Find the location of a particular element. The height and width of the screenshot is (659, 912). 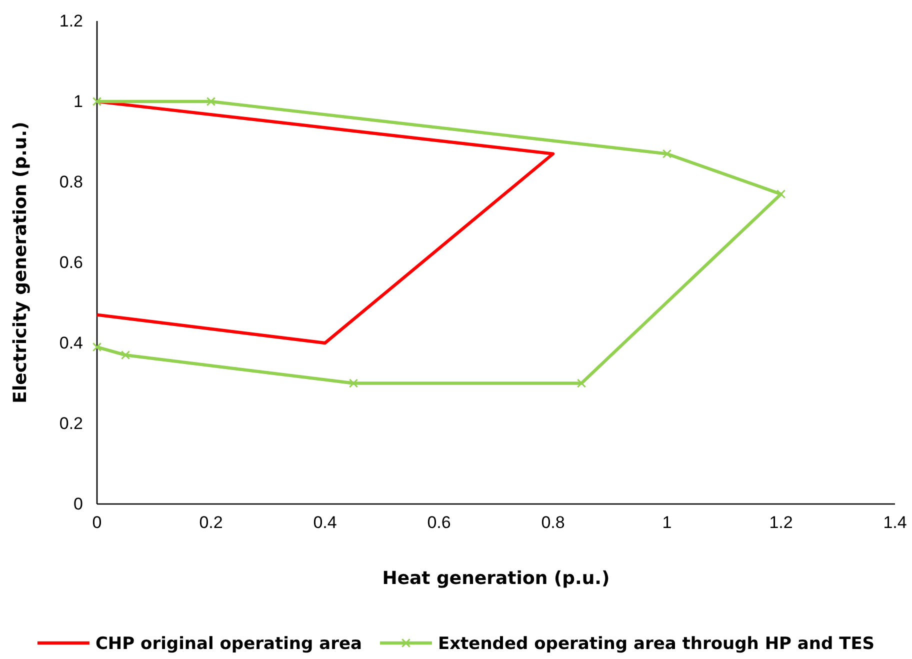

y-tick-label: 0.8 is located at coordinates (71, 182).